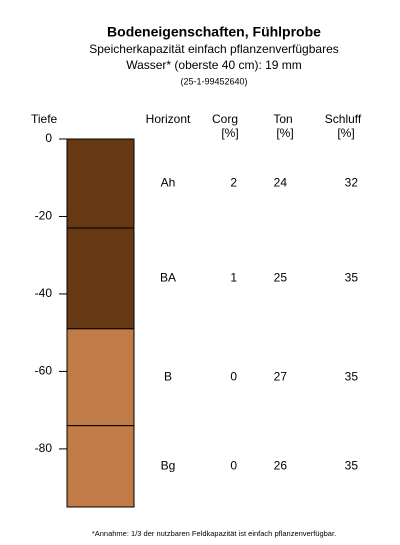 Image resolution: width=400 pixels, height=545 pixels. I want to click on sample-id: (25-1-99452640), so click(213, 81).